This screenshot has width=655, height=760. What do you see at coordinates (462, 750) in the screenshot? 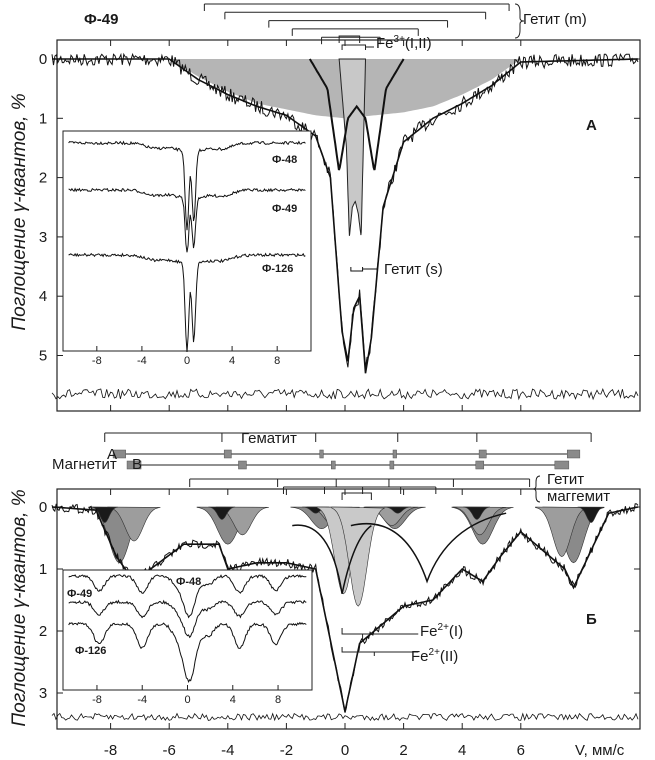
I see `x-tick-label: 4` at bounding box center [462, 750].